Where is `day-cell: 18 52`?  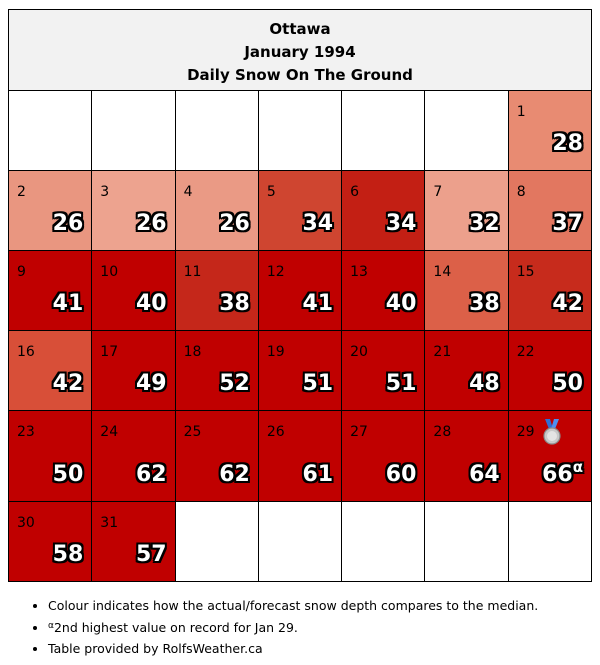
day-cell: 18 52 is located at coordinates (216, 370).